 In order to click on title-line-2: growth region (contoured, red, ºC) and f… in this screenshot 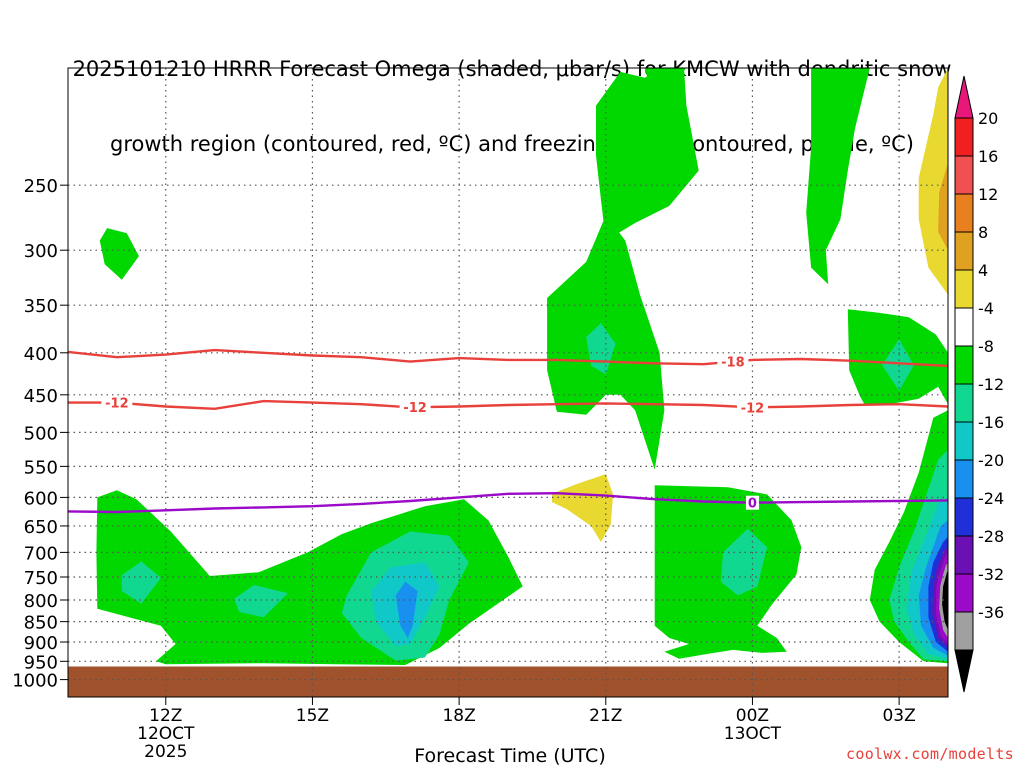, I will do `click(512, 144)`.